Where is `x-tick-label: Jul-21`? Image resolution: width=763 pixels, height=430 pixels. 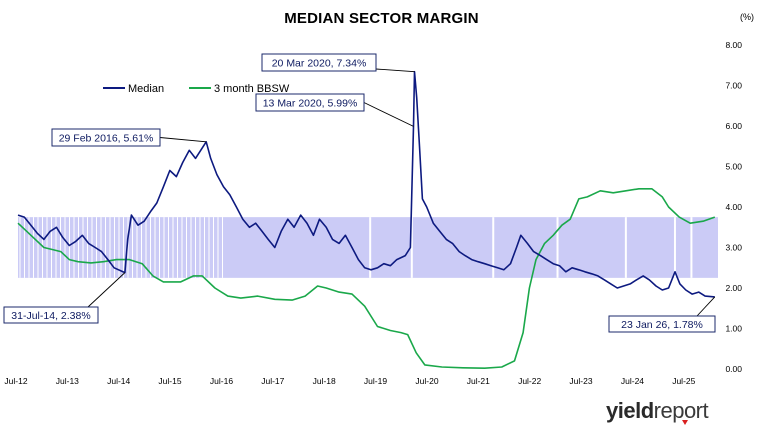
x-tick-label: Jul-21 is located at coordinates (478, 381).